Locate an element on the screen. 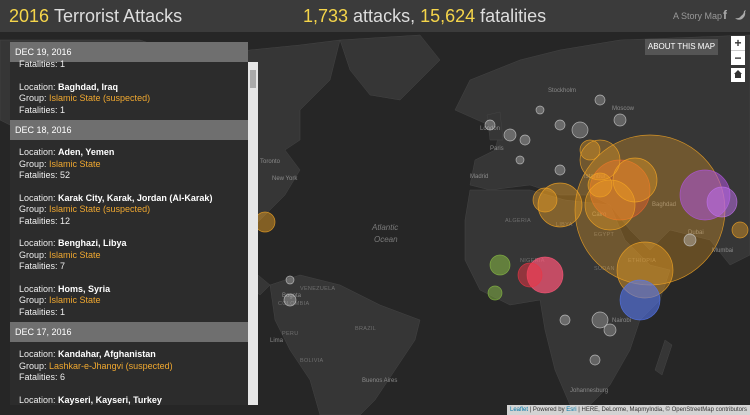 Image resolution: width=750 pixels, height=415 pixels. attack-label: attacks, is located at coordinates (384, 16).